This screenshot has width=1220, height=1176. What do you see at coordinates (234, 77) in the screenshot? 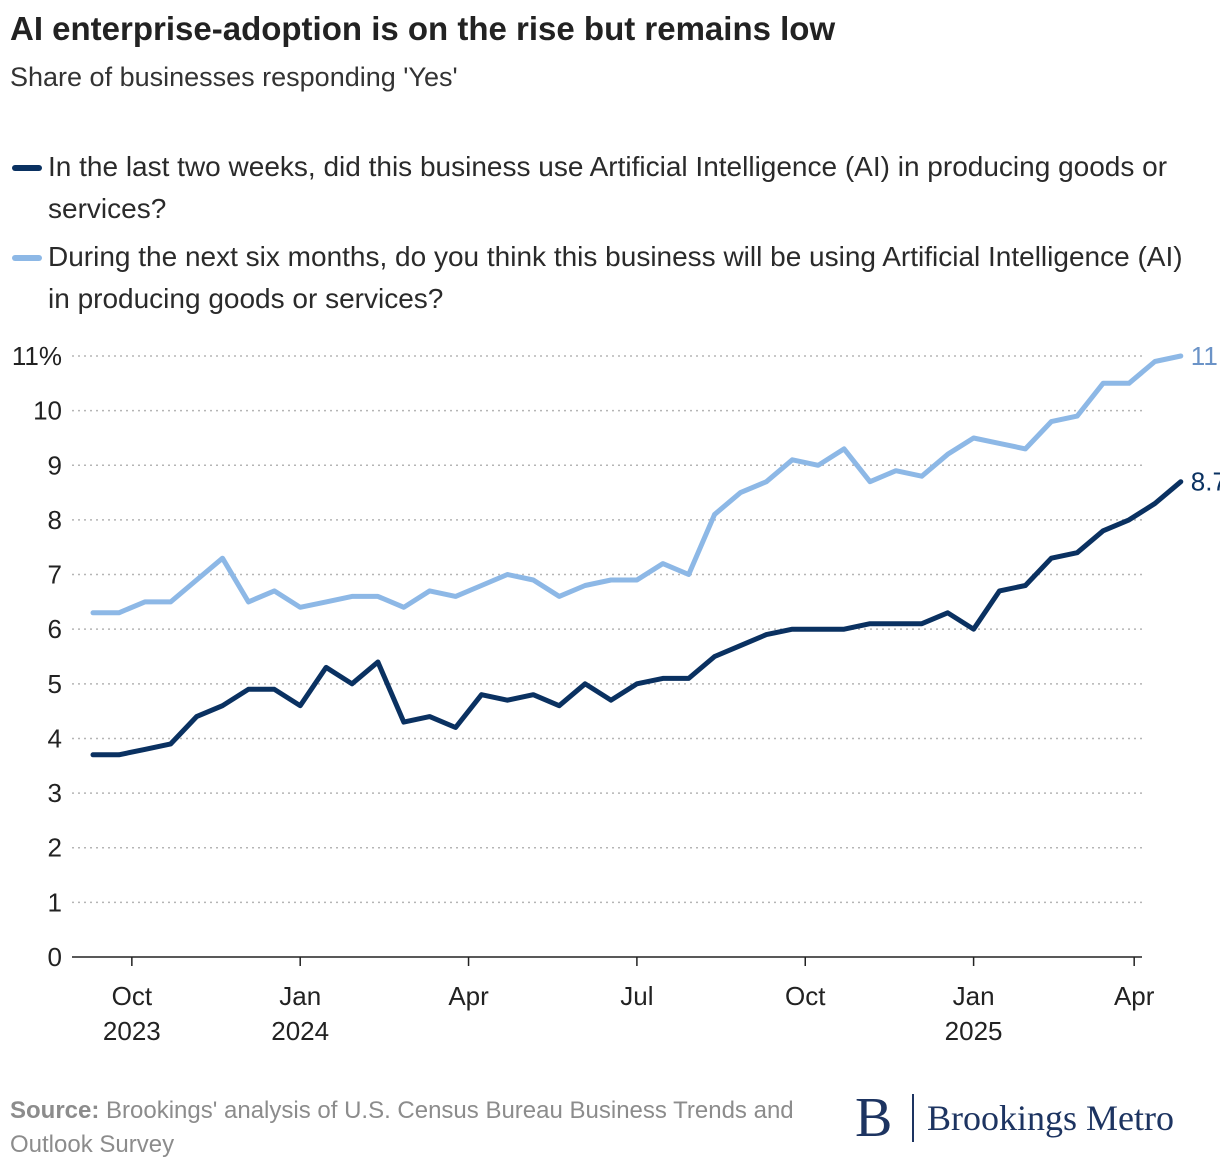
I see `chart-subtitle: Share of businesses responding 'Yes'` at bounding box center [234, 77].